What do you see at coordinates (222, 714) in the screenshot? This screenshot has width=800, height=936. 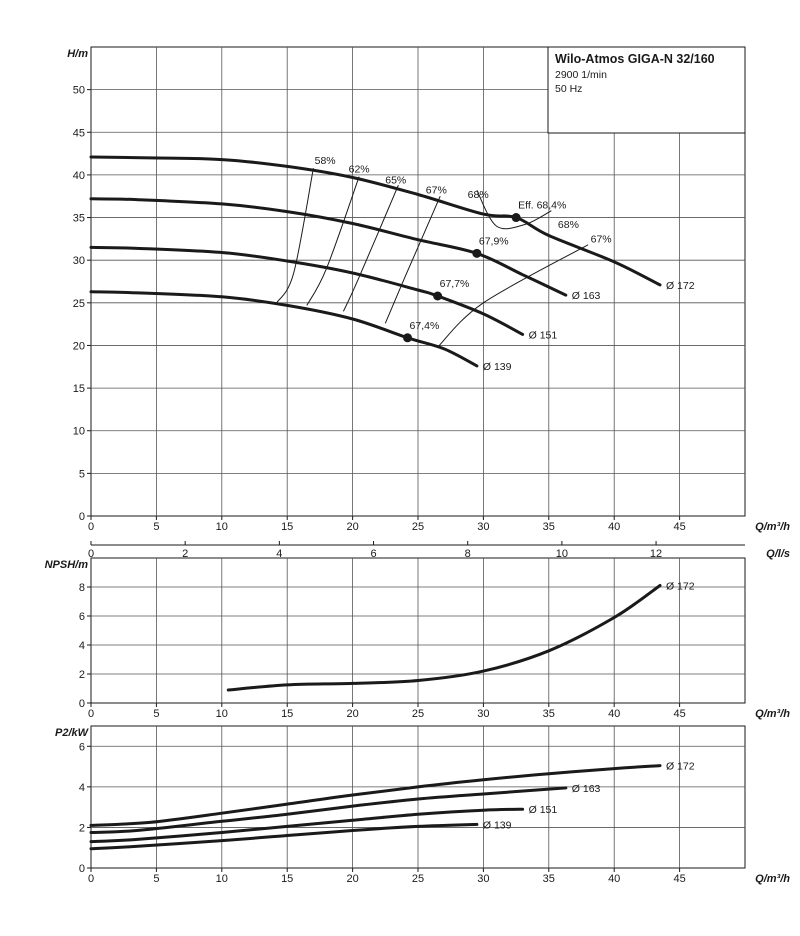 I see `npsh-x-tick-label: 10` at bounding box center [222, 714].